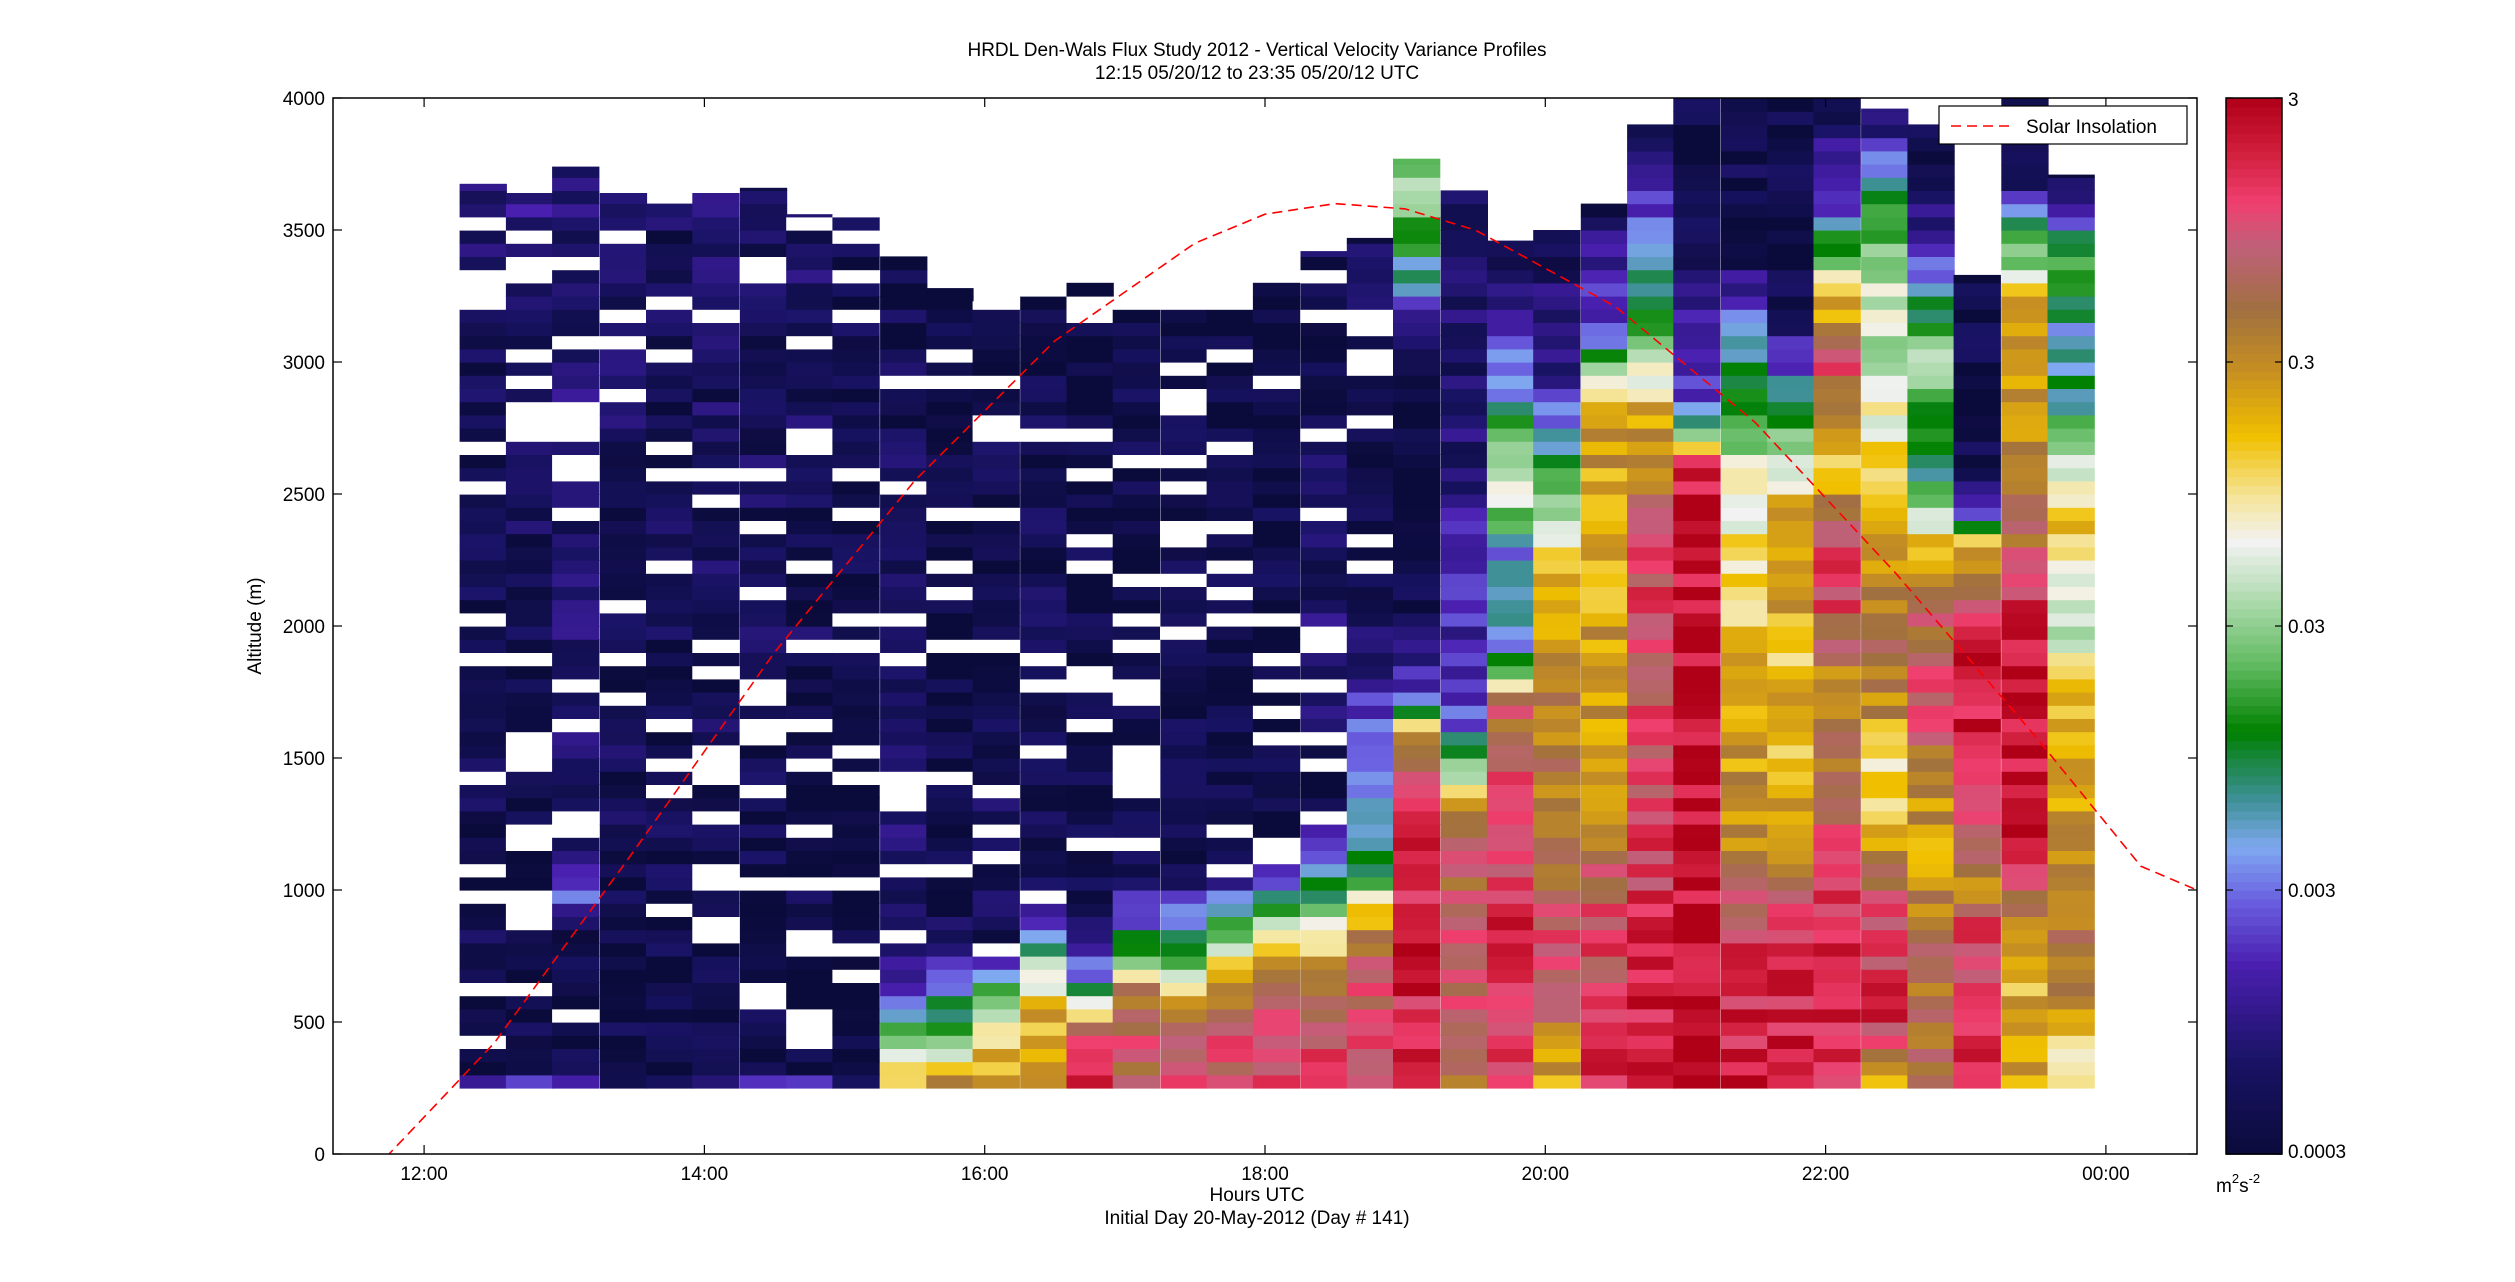 The width and height of the screenshot is (2515, 1282). What do you see at coordinates (304, 363) in the screenshot?
I see `y-tick-label: 3000` at bounding box center [304, 363].